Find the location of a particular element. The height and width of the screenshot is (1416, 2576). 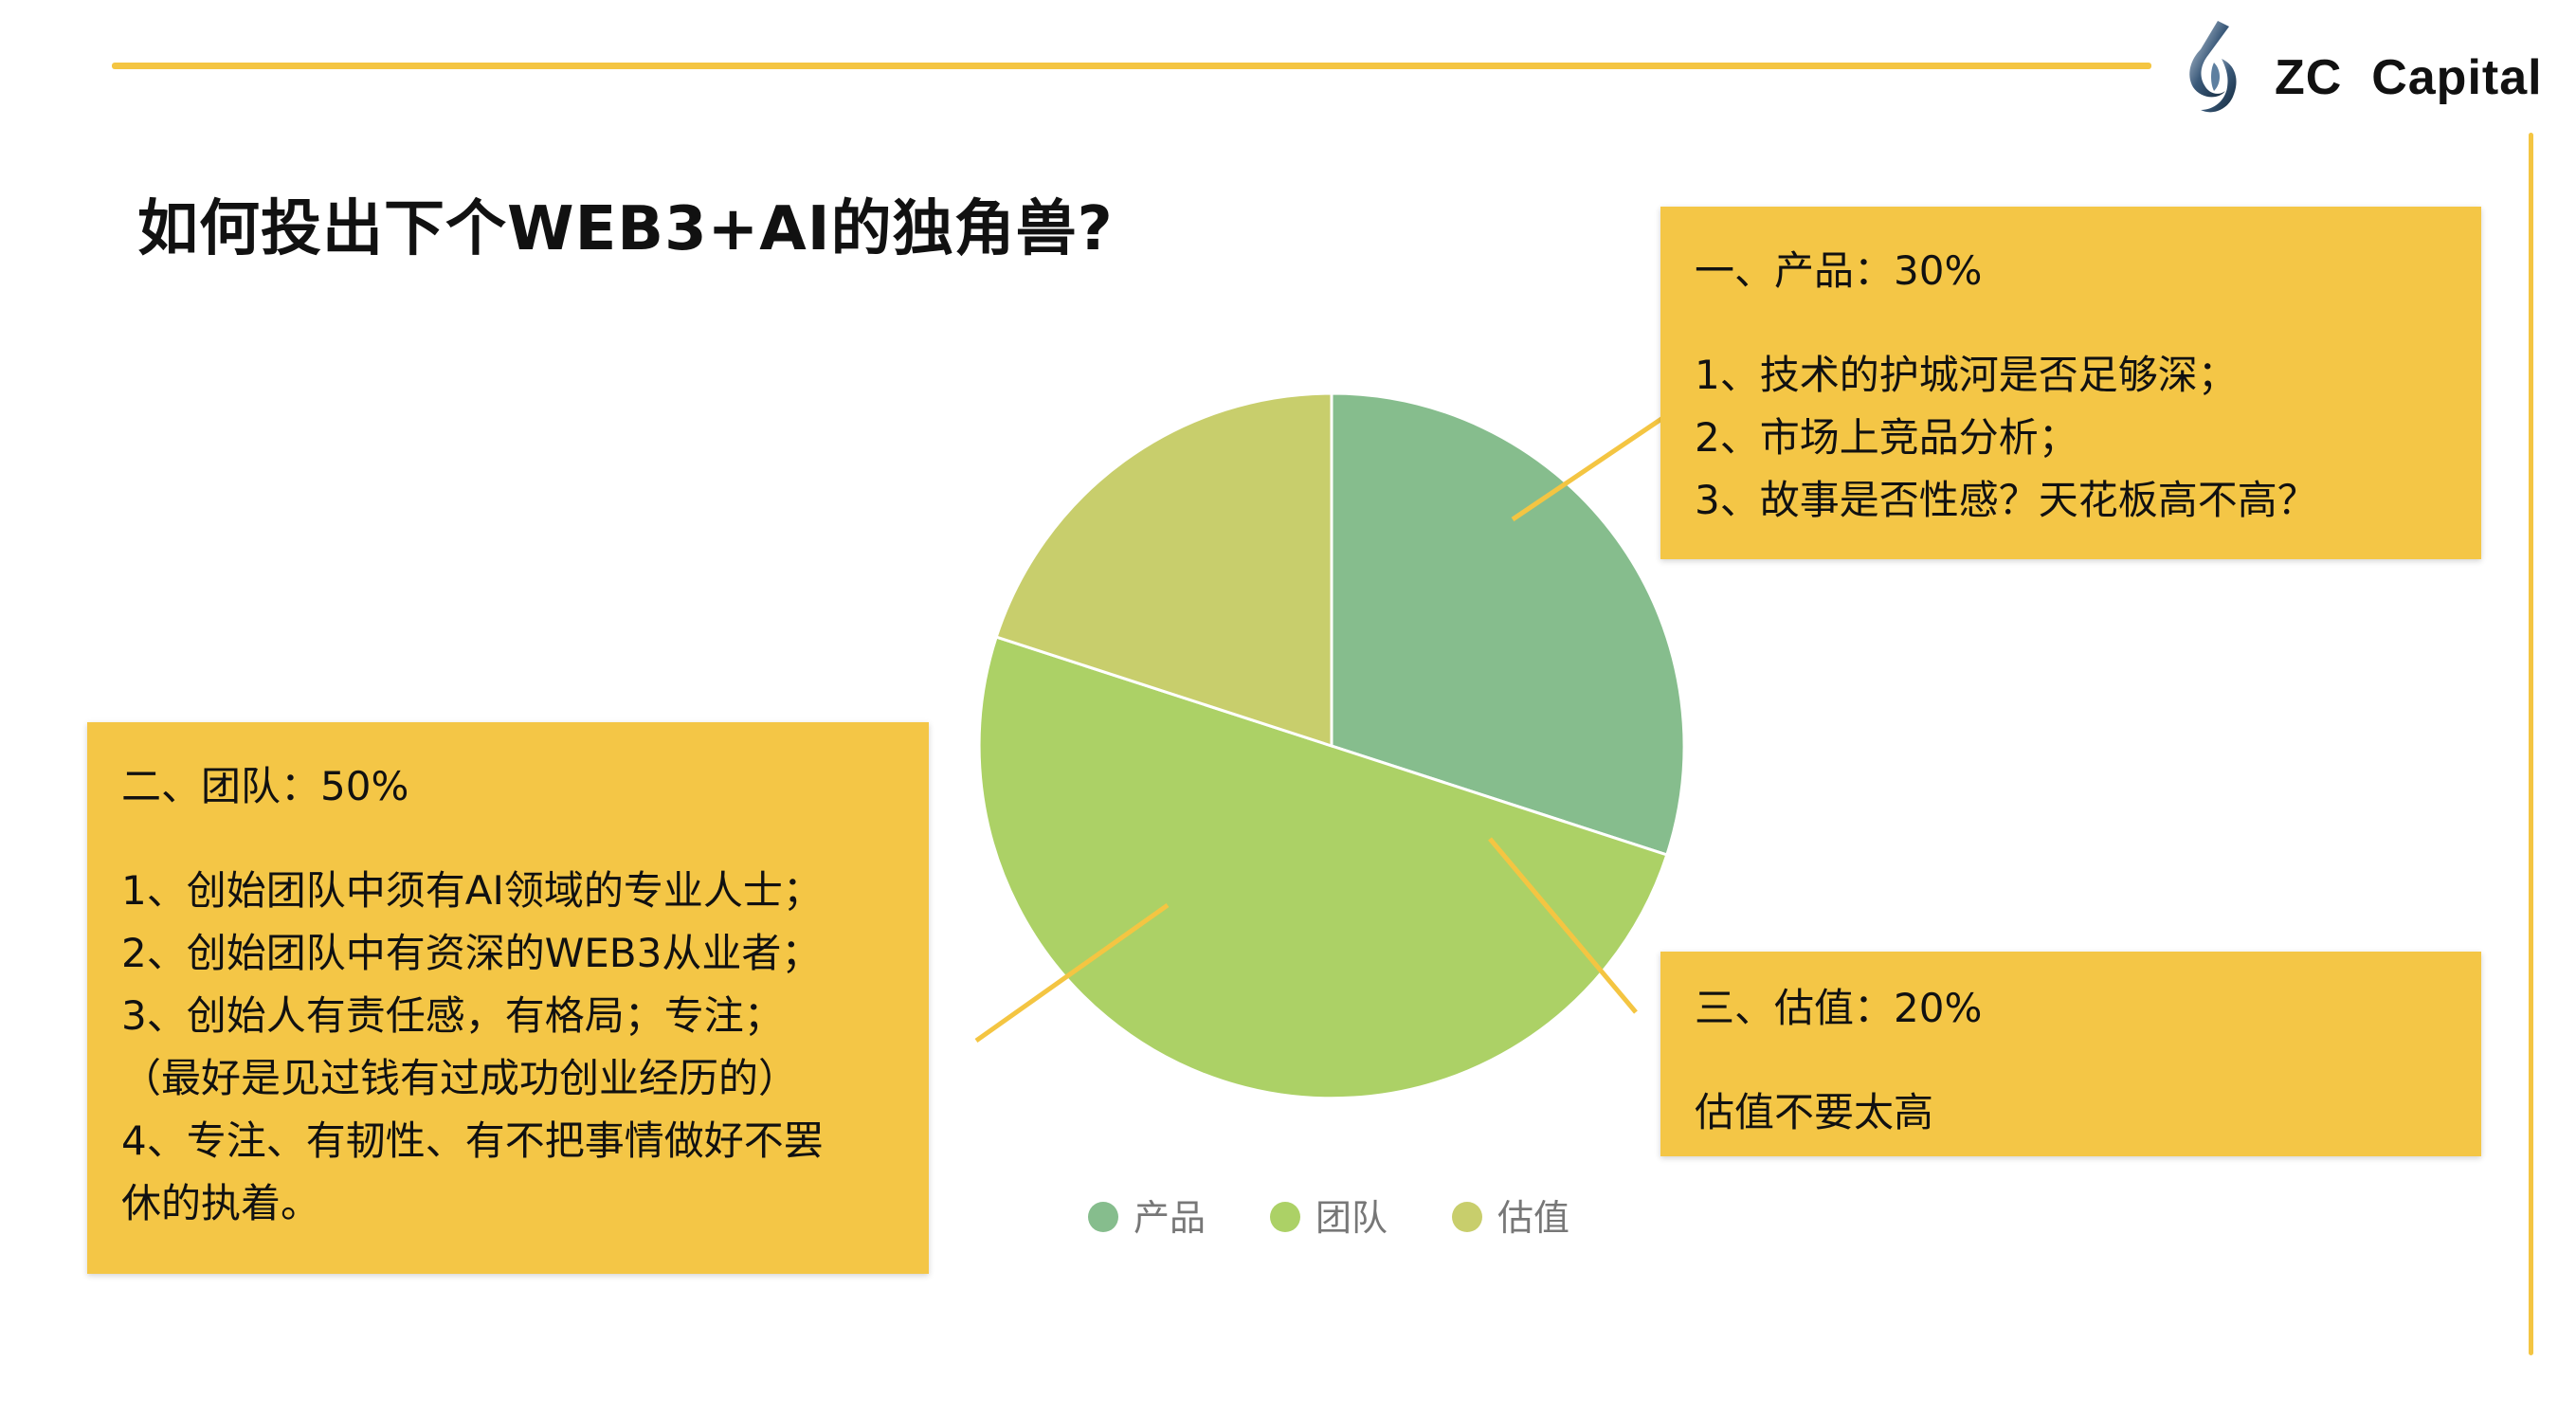

chart-legend: 产品 团队 估值 is located at coordinates (1328, 1218).